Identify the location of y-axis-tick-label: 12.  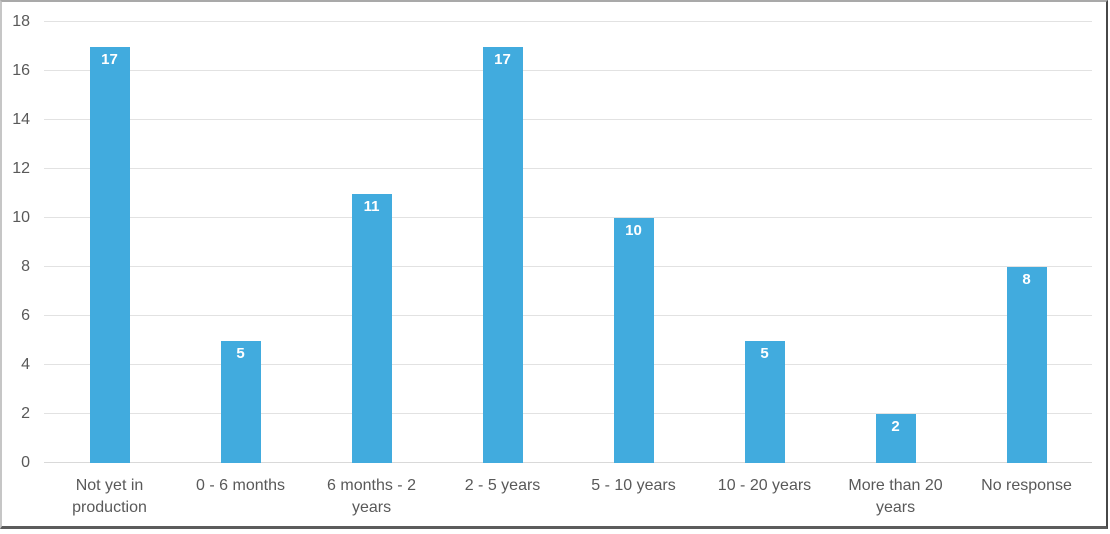
(21, 169).